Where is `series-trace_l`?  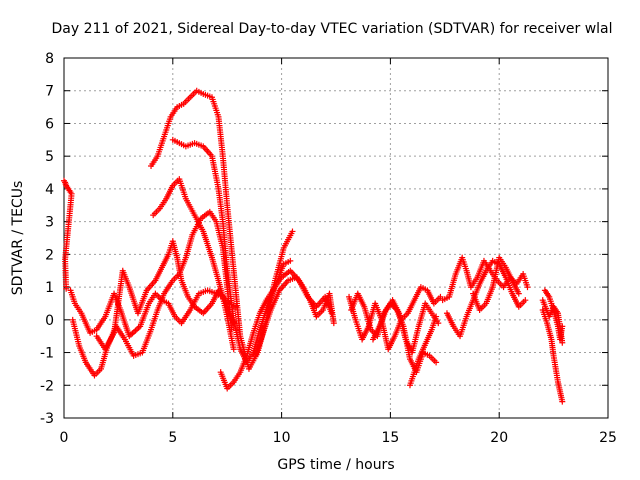 series-trace_l is located at coordinates (423, 351).